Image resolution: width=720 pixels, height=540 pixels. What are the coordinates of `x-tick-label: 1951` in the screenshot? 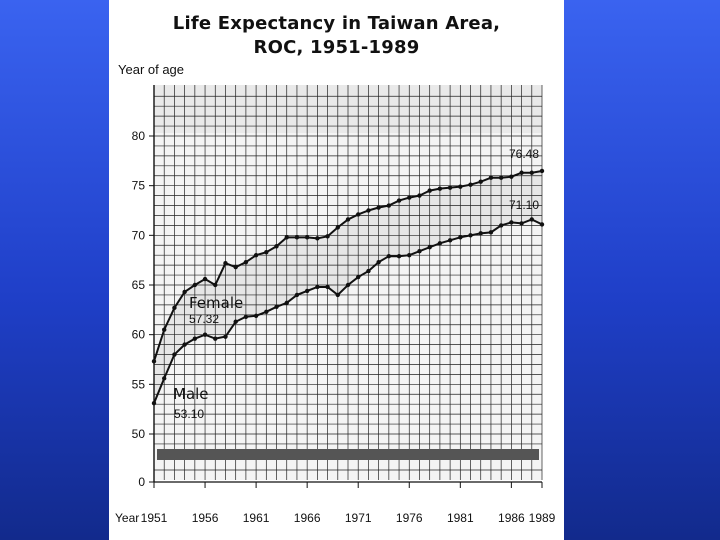 It's located at (154, 518).